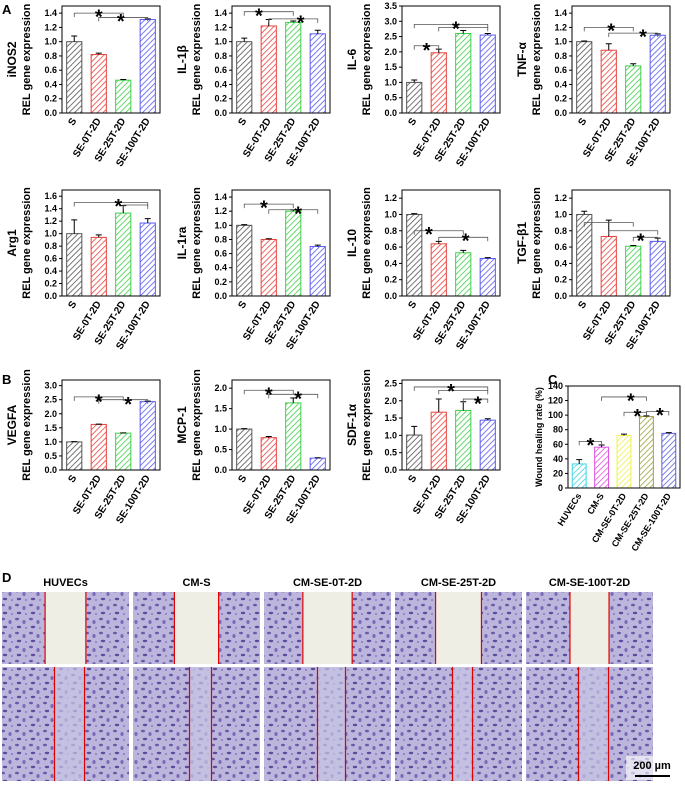 The width and height of the screenshot is (685, 793). Describe the element at coordinates (50, 196) in the screenshot. I see `y-tick-label: 1.6` at that location.